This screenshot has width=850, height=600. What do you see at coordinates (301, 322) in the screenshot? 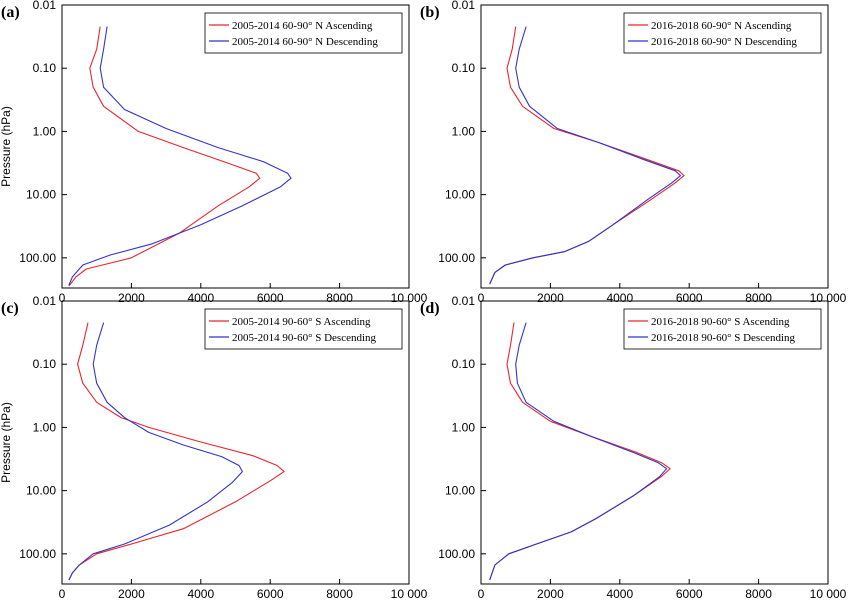
I see `legend-entry-label: 2005-2014 90-60° S Ascending` at bounding box center [301, 322].